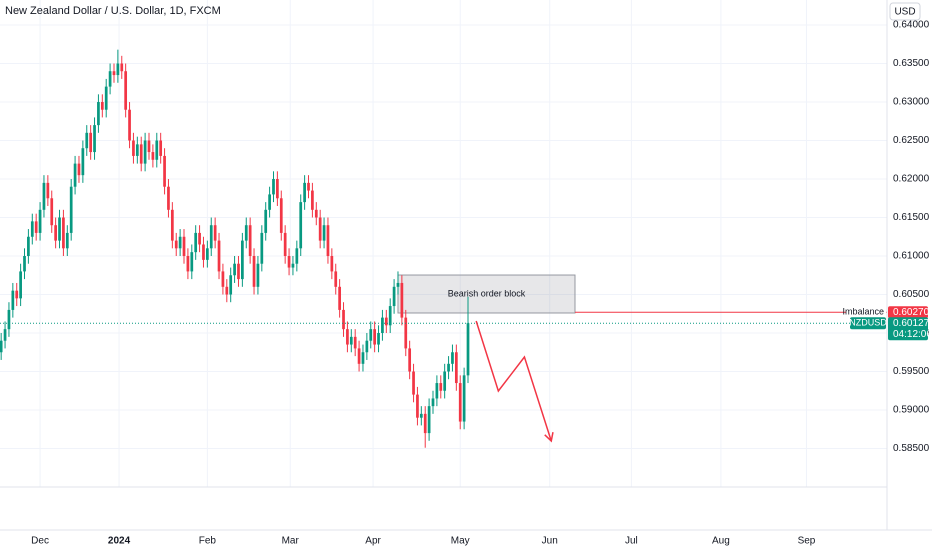  Describe the element at coordinates (291, 541) in the screenshot. I see `x-tick-label: Mar` at that location.